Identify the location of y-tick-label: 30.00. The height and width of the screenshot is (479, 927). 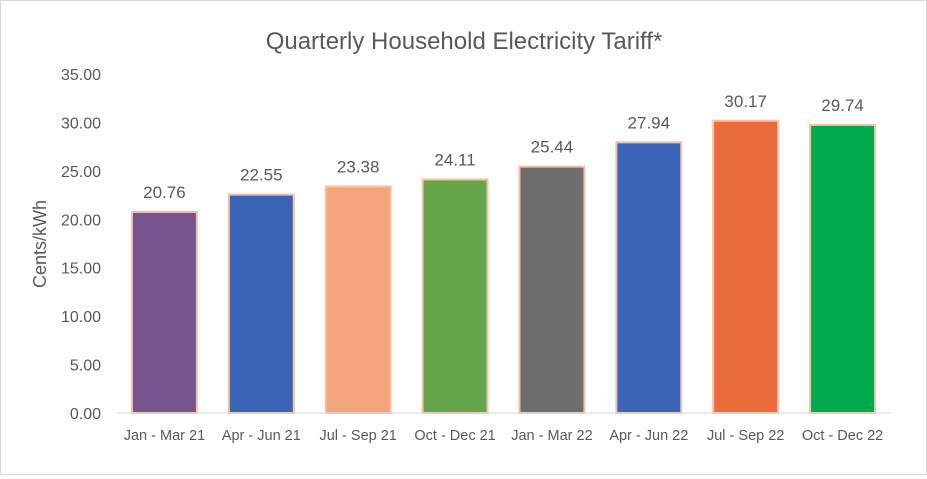
(81, 123).